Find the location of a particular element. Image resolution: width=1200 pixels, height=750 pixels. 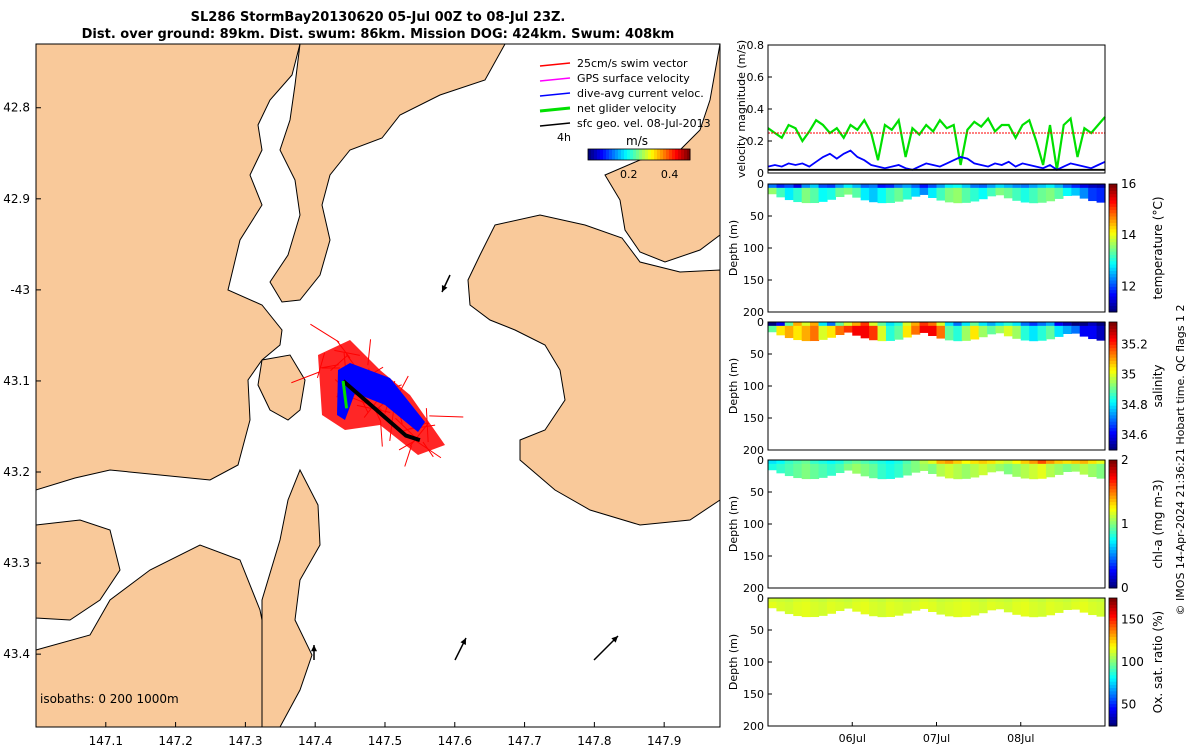

velocity-y-tick-label-4: 0.6 is located at coordinates (756, 77).